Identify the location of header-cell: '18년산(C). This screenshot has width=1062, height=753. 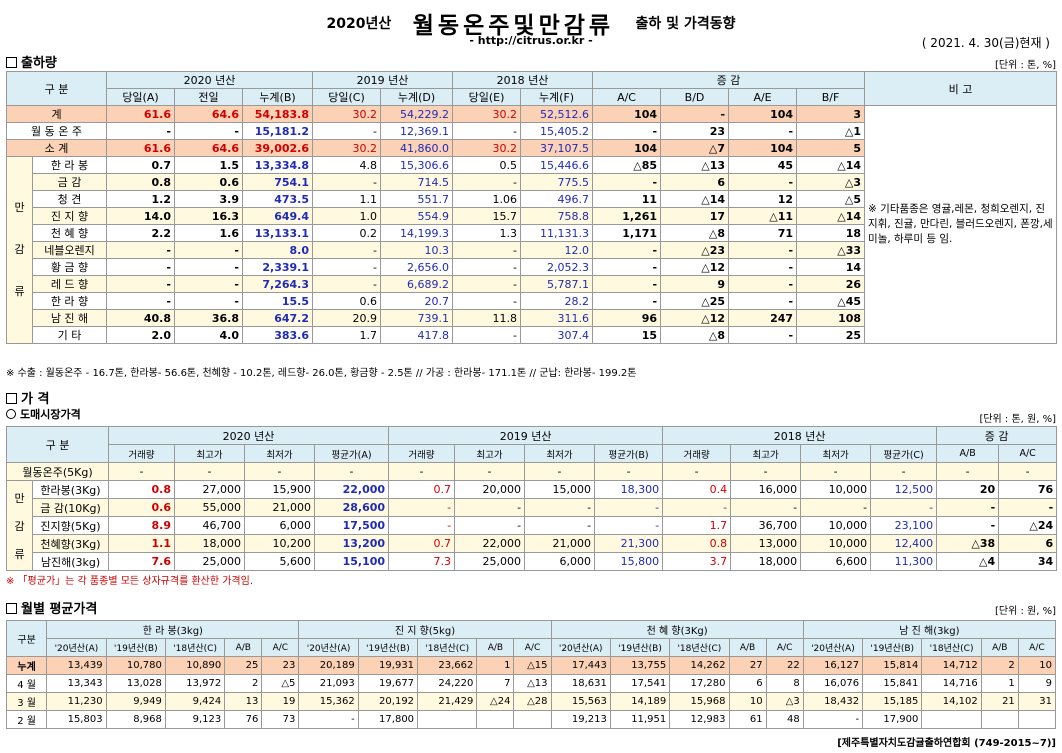
(951, 647).